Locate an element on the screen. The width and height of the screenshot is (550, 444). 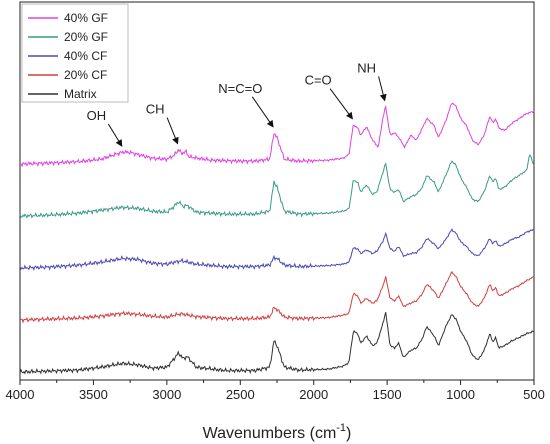
legend-box is located at coordinates (75, 53).